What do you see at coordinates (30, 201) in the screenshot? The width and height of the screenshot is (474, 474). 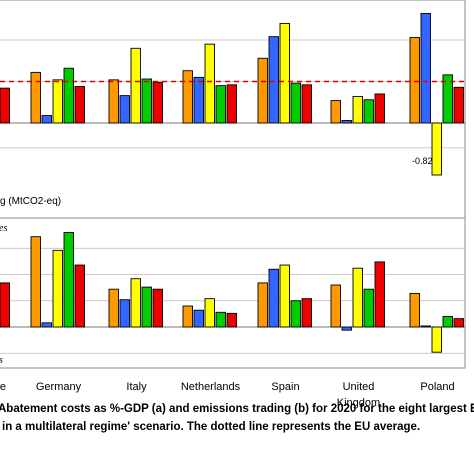 I see `y-axis-unit-label: g (MtCO2-eq)` at bounding box center [30, 201].